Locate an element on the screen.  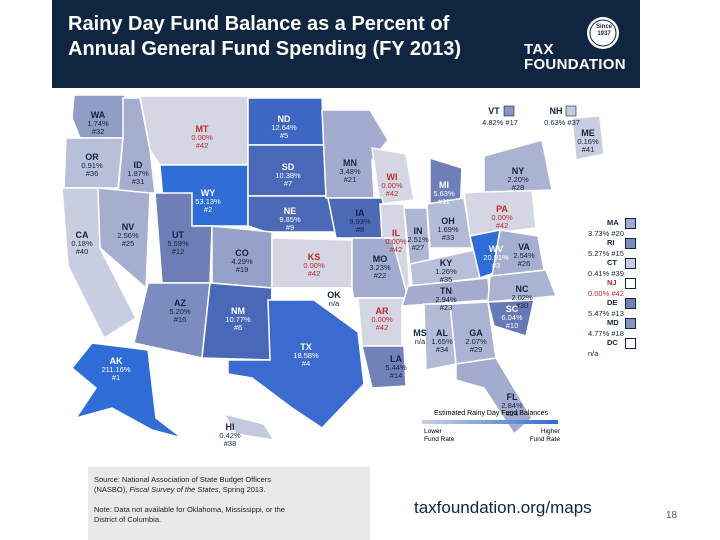
side-abbr-nj: NJ is located at coordinates (612, 282).